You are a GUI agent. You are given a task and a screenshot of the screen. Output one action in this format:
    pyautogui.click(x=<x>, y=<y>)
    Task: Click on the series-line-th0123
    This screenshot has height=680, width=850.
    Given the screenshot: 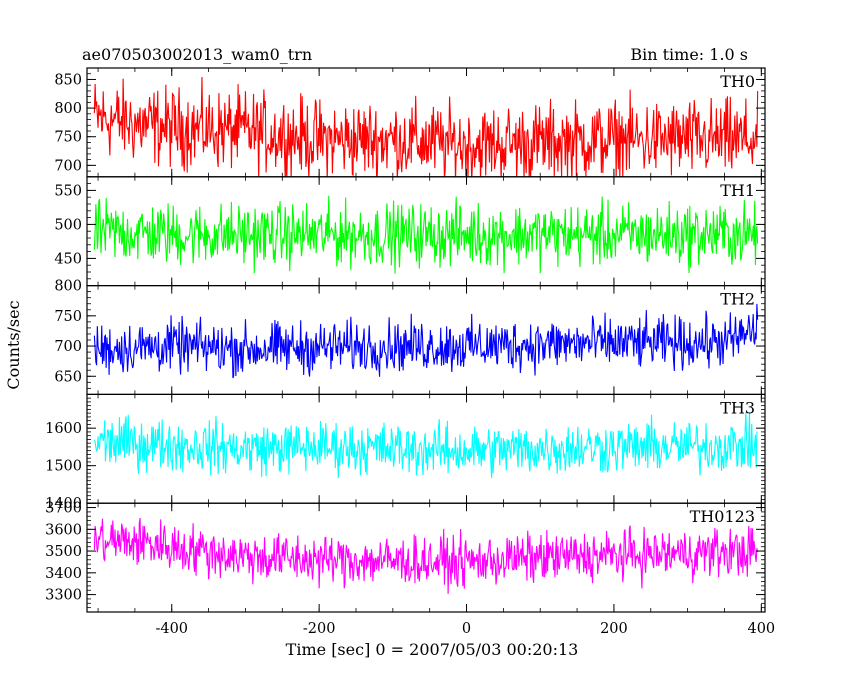 What is the action you would take?
    pyautogui.click(x=426, y=555)
    